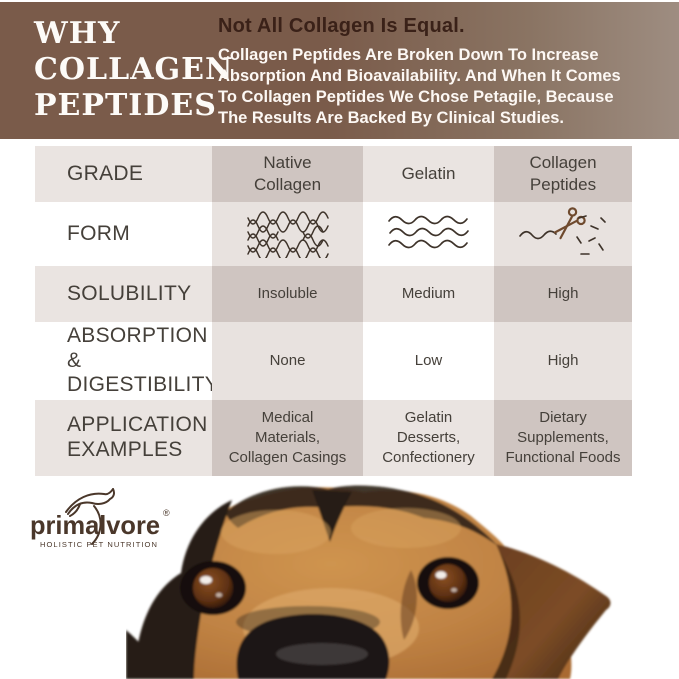  I want to click on table-cell-solubility-gelatin: Medium, so click(428, 294).